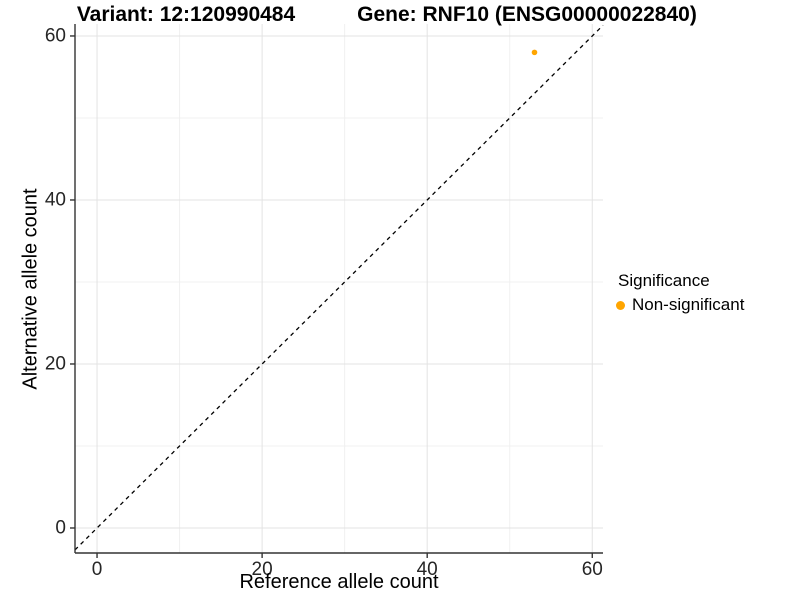 The width and height of the screenshot is (800, 600). What do you see at coordinates (97, 569) in the screenshot?
I see `x-tick-label: 0` at bounding box center [97, 569].